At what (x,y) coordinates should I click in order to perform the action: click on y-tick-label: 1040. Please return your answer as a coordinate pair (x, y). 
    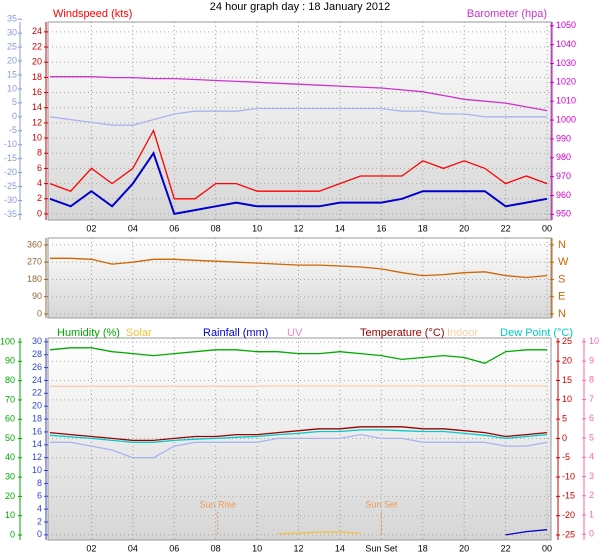
    Looking at the image, I should click on (566, 44).